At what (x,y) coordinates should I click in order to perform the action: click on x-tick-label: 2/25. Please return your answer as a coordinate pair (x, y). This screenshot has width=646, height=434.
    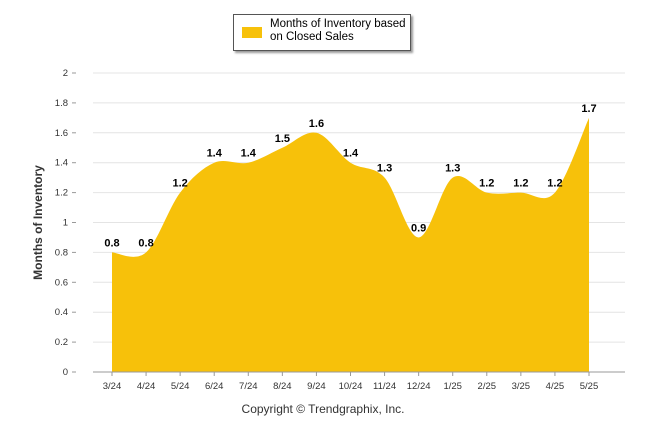
    Looking at the image, I should click on (487, 386).